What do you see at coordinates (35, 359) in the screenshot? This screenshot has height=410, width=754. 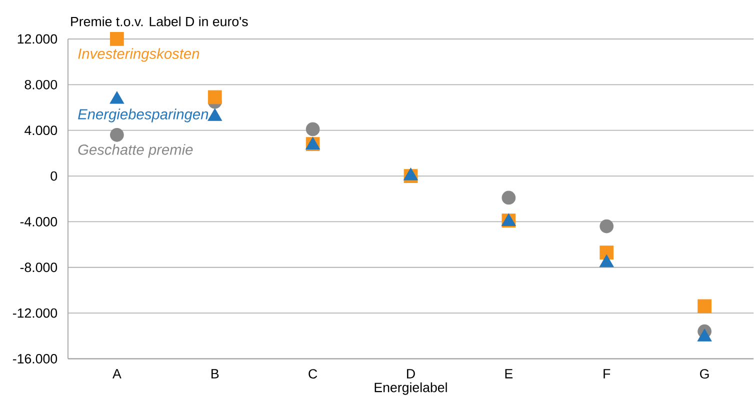 I see `y-tick-label: -16.000` at bounding box center [35, 359].